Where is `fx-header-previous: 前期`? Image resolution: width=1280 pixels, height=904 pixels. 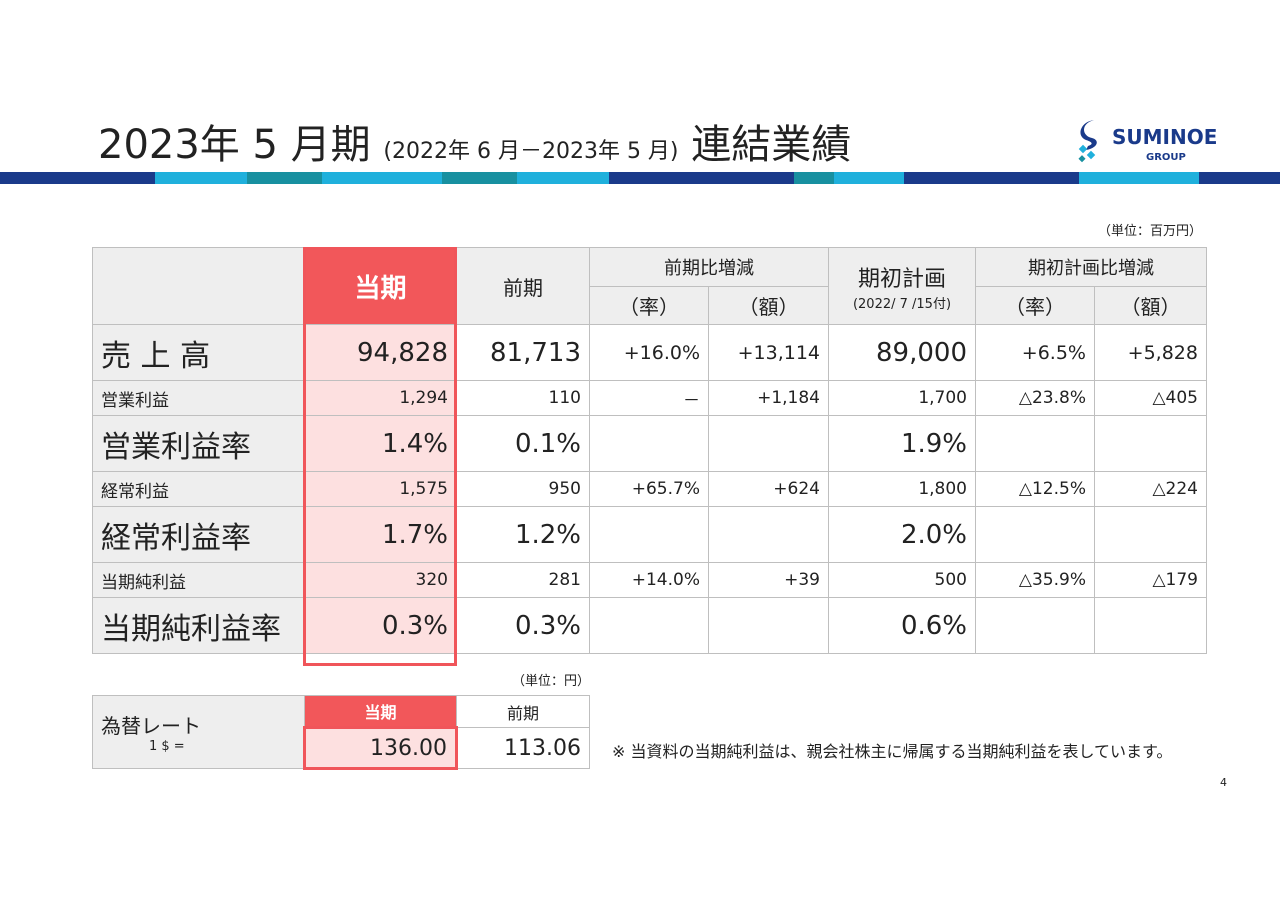
fx-header-previous: 前期 is located at coordinates (523, 711).